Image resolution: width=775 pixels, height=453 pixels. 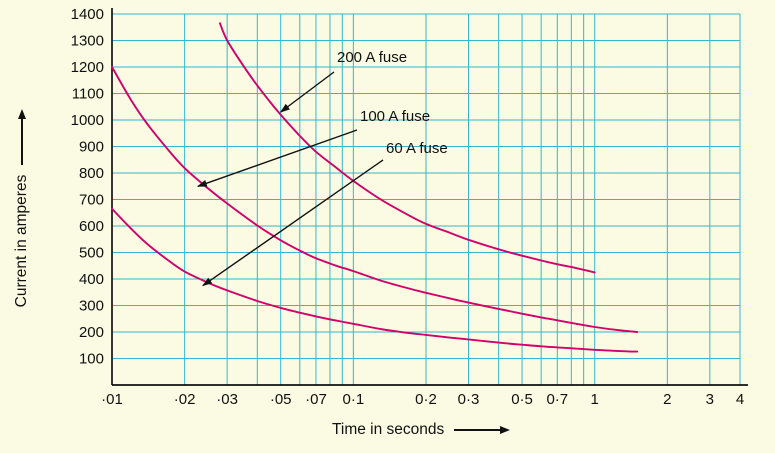 I want to click on x-axis-label: Time in seconds, so click(x=421, y=430).